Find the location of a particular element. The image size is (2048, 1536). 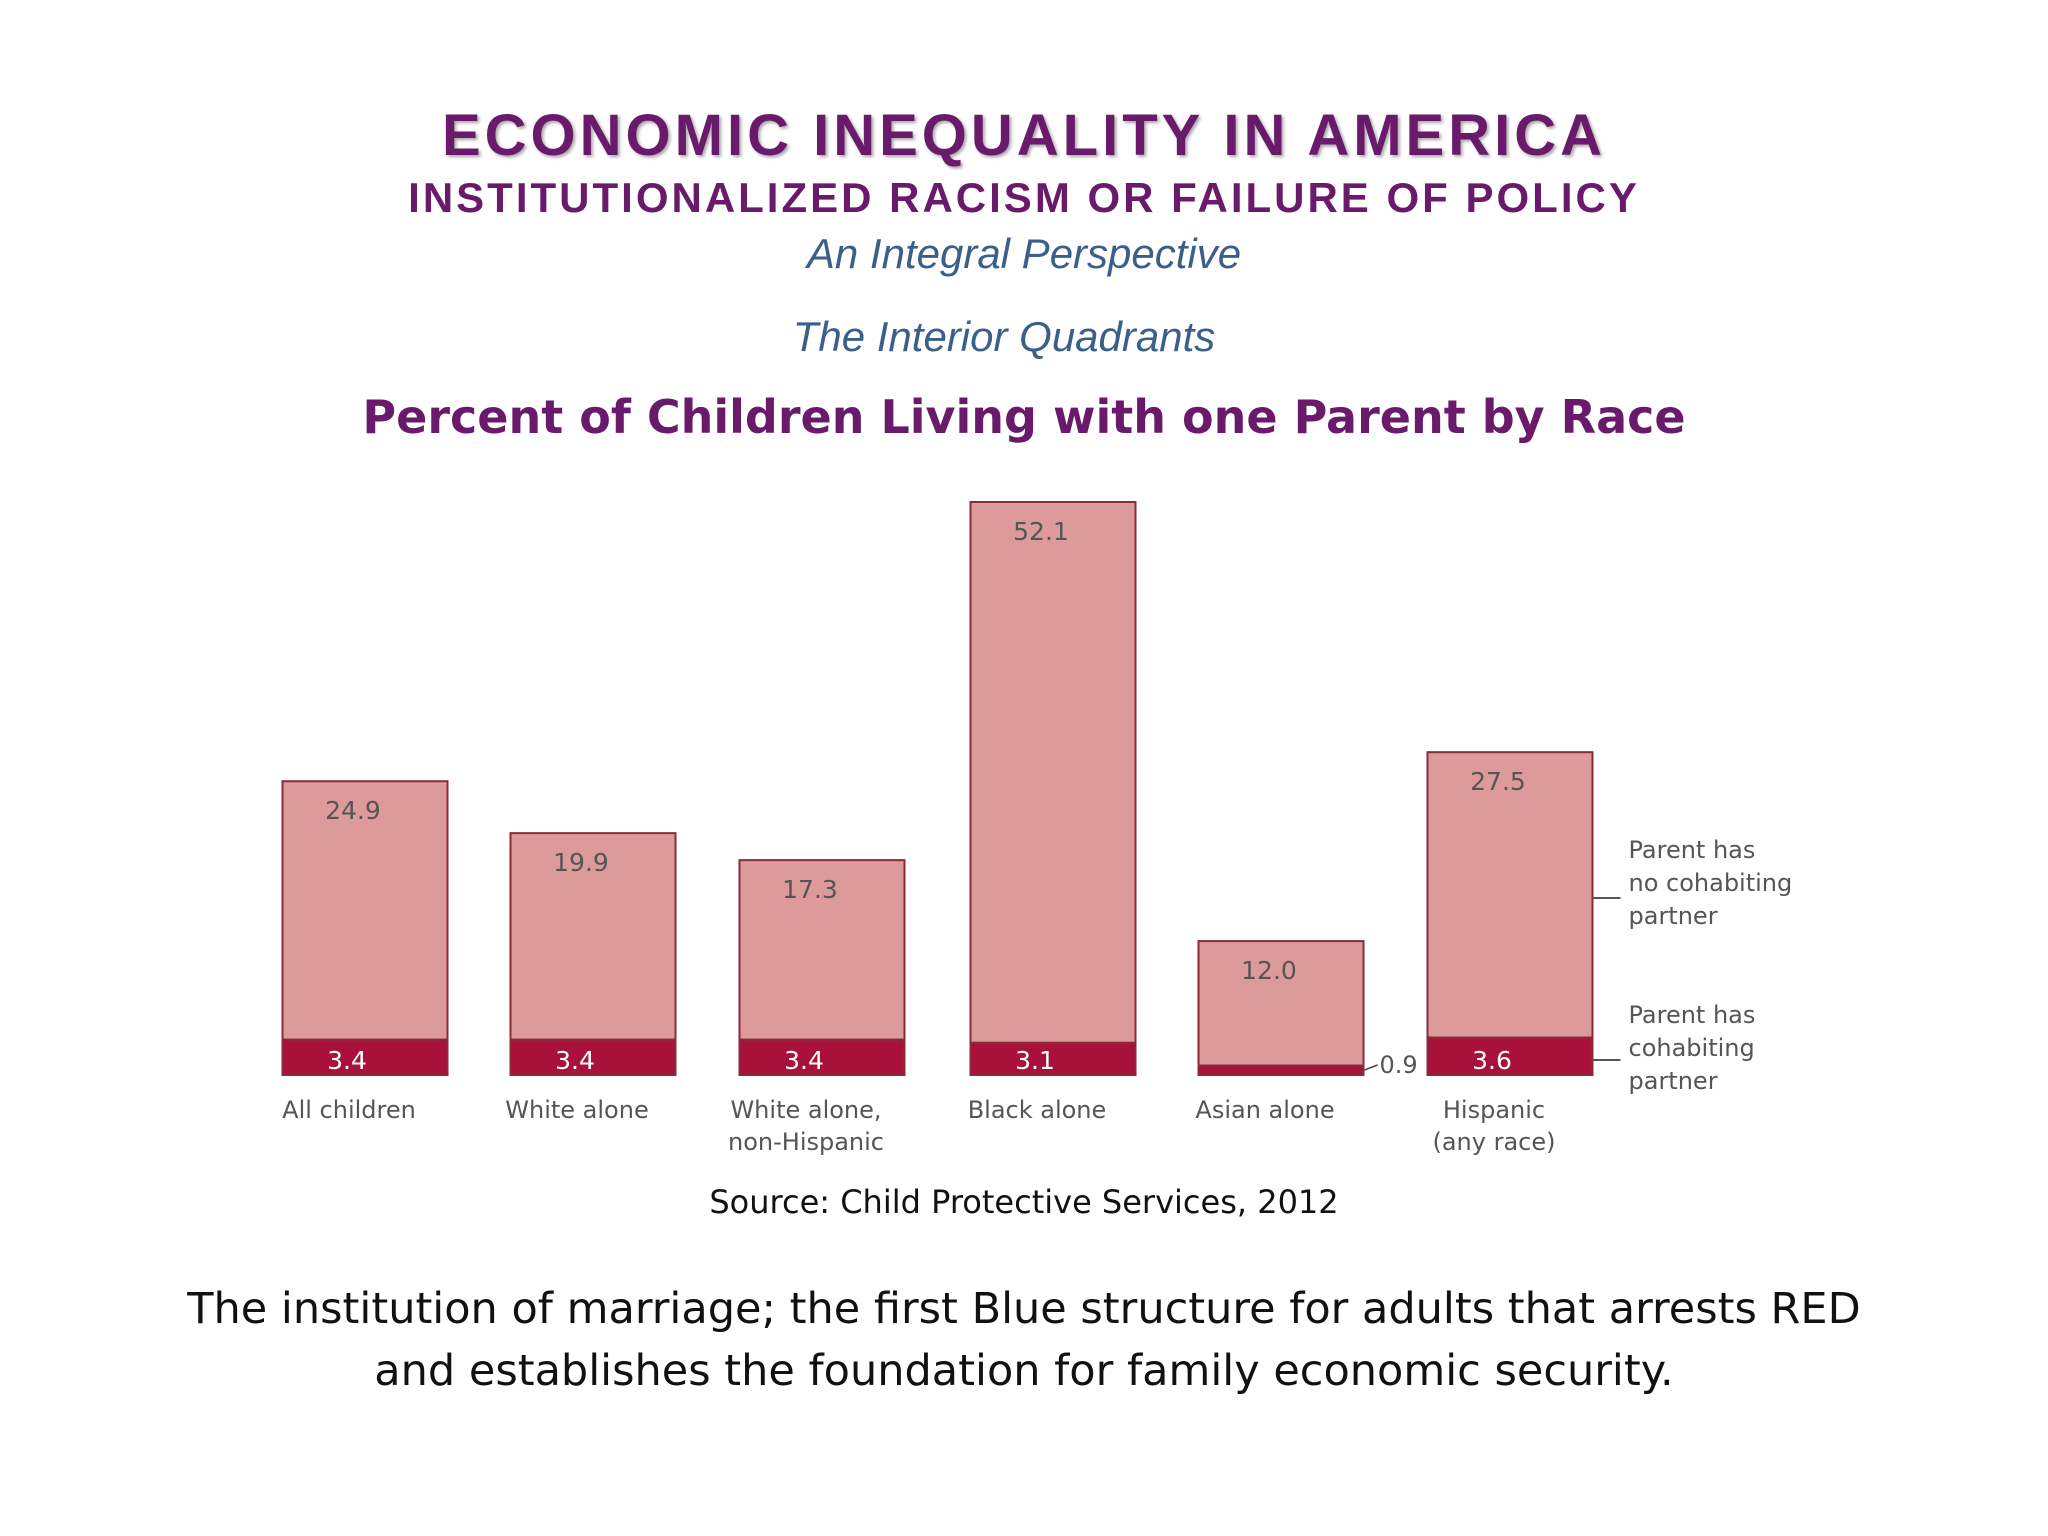

page-title: ECONOMIC INEQUALITY IN AMERICA is located at coordinates (1024, 135).